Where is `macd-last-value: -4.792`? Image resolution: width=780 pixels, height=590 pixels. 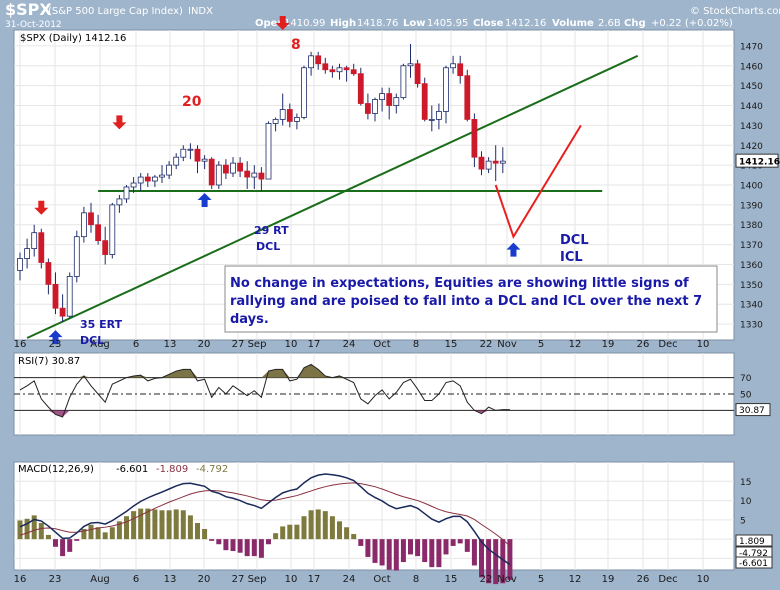 macd-last-value: -4.792 is located at coordinates (753, 554).